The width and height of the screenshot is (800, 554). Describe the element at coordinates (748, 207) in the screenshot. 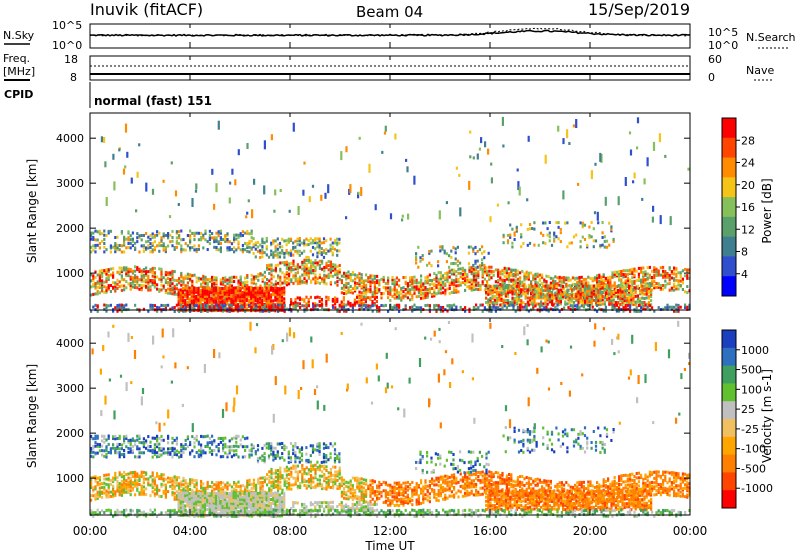

I see `colorbar-tick-label: 16` at that location.